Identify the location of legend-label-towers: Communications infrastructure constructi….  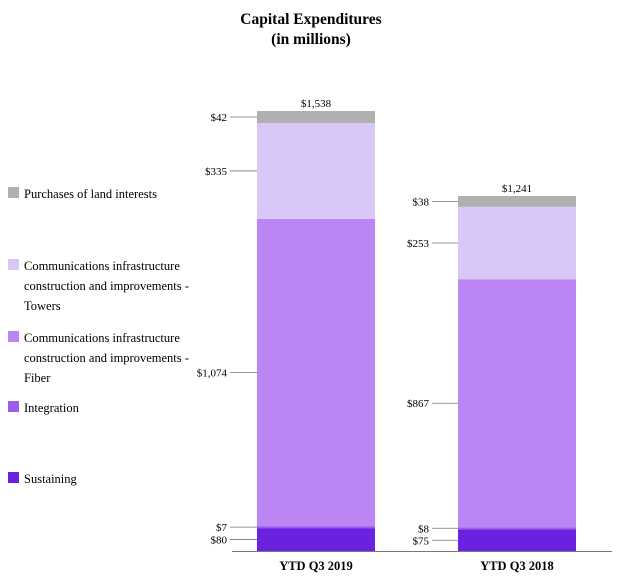
(106, 286).